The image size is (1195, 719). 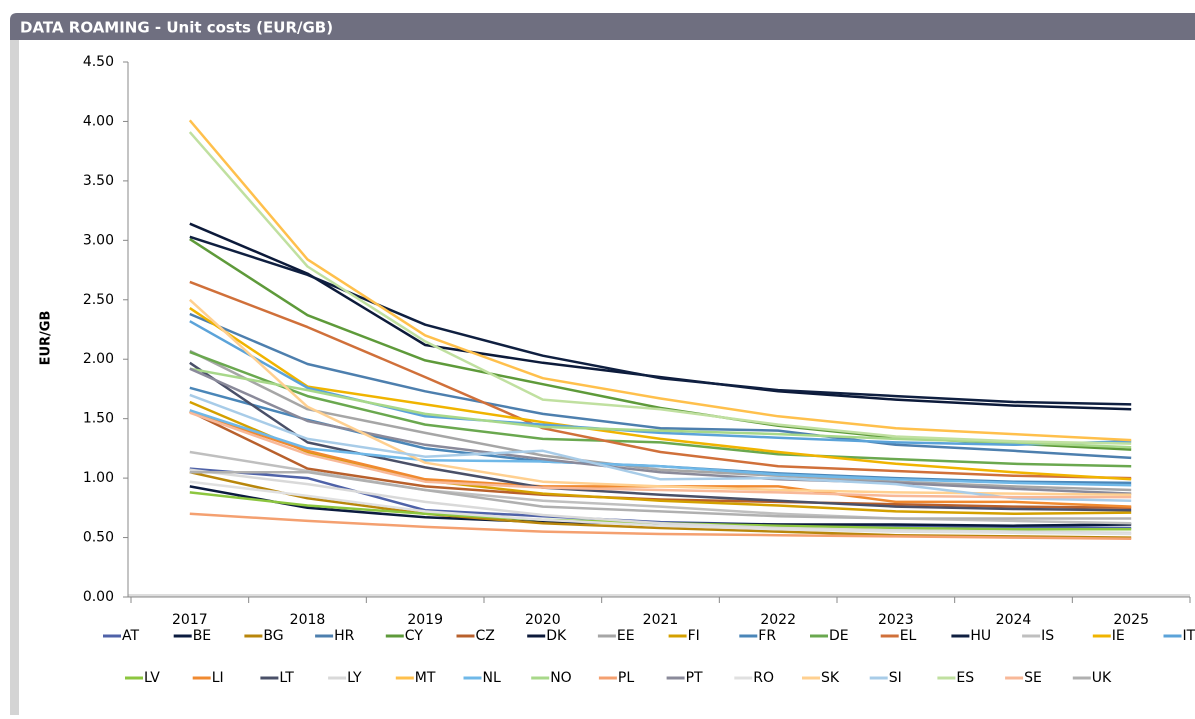 What do you see at coordinates (202, 636) in the screenshot?
I see `legend-label: BE` at bounding box center [202, 636].